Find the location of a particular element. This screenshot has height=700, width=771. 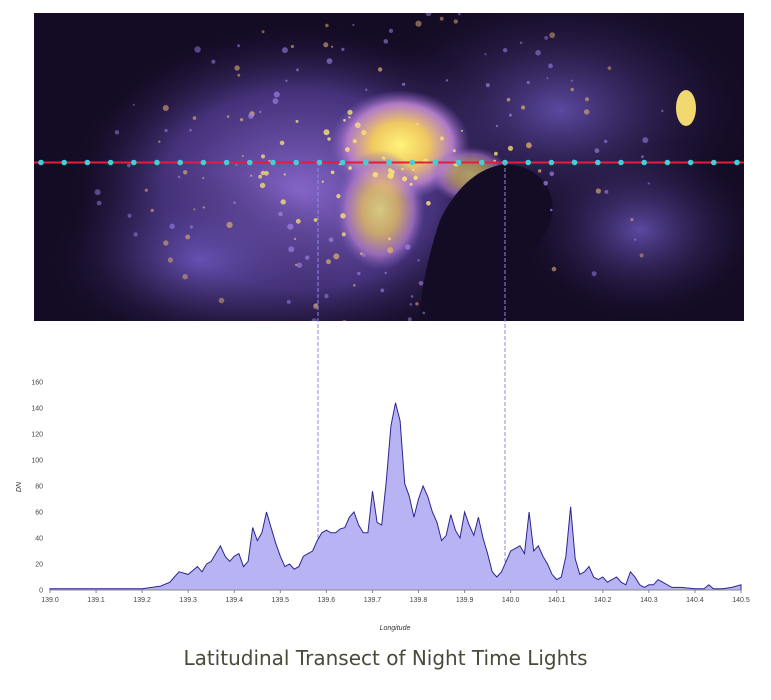

y-tick-label: 160 is located at coordinates (37, 383).